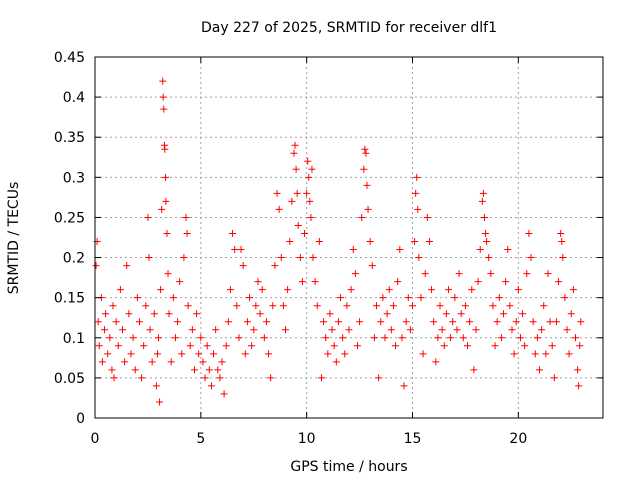 This screenshot has width=640, height=480. What do you see at coordinates (69, 138) in the screenshot?
I see `y-tick-label: 0.35` at bounding box center [69, 138].